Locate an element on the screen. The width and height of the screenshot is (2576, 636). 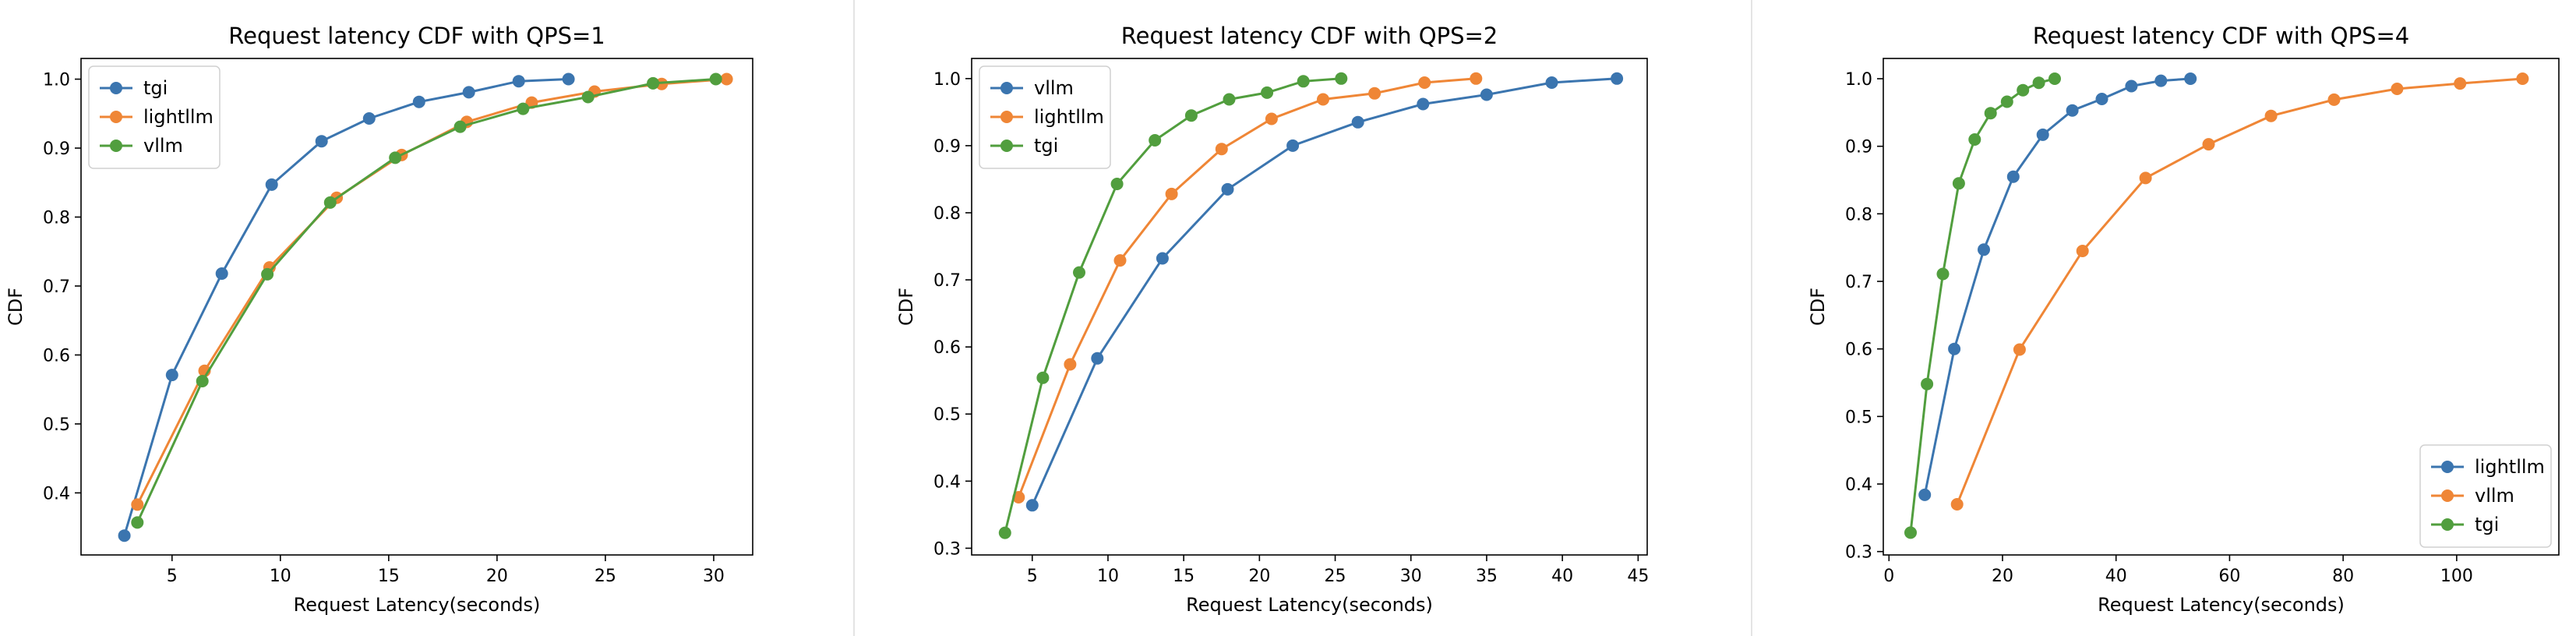
y-tick-label: 0.7 is located at coordinates (947, 281).